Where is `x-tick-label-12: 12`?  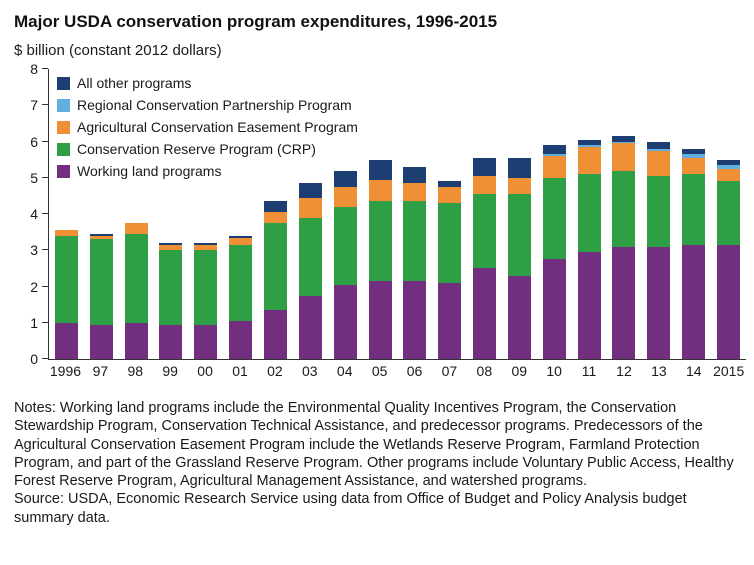 x-tick-label-12: 12 is located at coordinates (624, 371).